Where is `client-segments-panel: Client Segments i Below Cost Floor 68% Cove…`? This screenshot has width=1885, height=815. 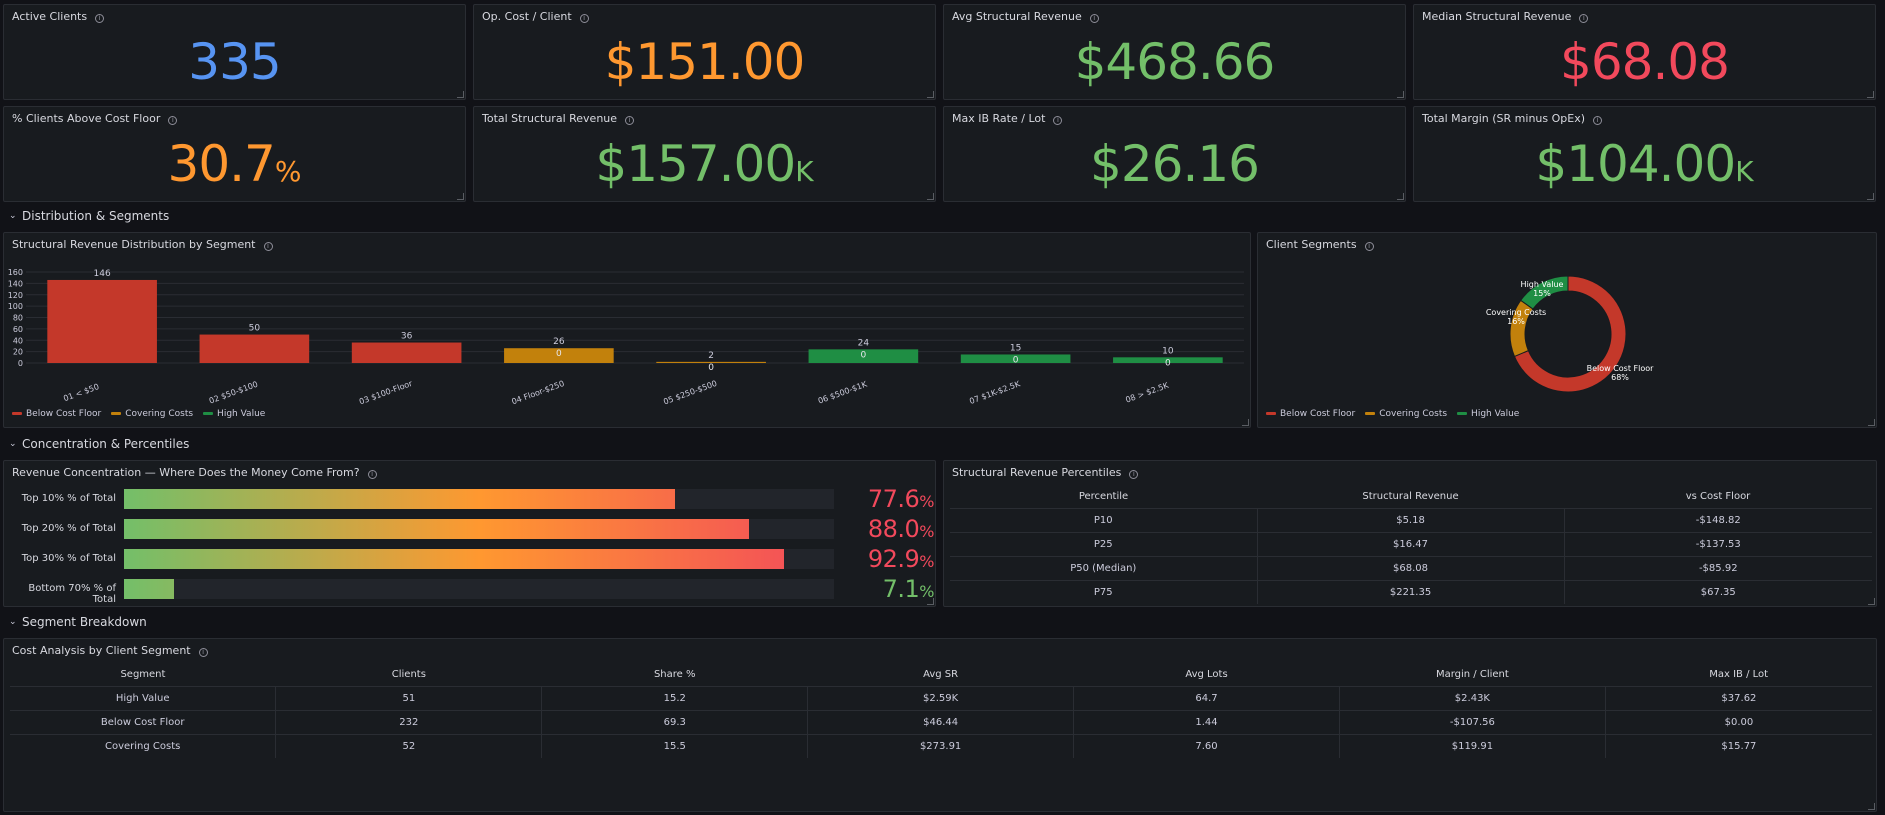 client-segments-panel: Client Segments i Below Cost Floor 68% Cove… is located at coordinates (1567, 330).